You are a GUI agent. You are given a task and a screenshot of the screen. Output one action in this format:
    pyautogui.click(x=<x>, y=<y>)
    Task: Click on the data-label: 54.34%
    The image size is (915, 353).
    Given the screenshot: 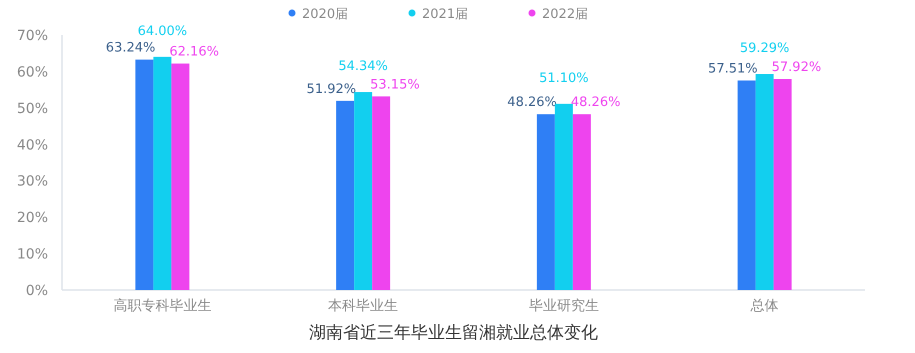 What is the action you would take?
    pyautogui.click(x=363, y=66)
    